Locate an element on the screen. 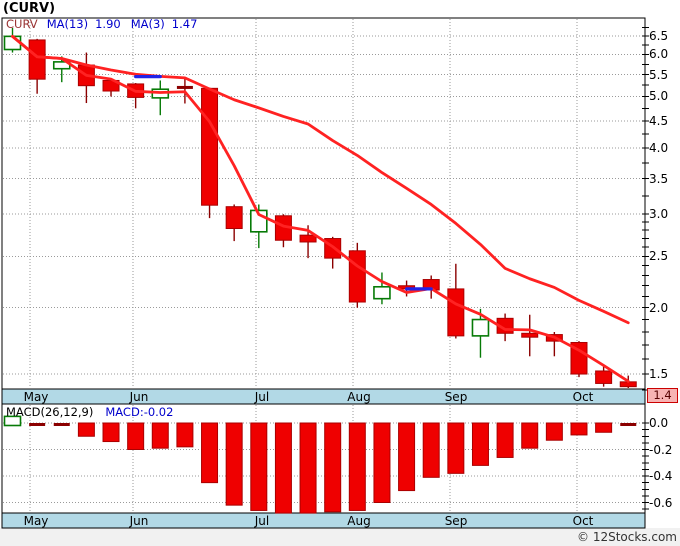 The width and height of the screenshot is (680, 546). price-tick-label: 4.0 is located at coordinates (659, 147).